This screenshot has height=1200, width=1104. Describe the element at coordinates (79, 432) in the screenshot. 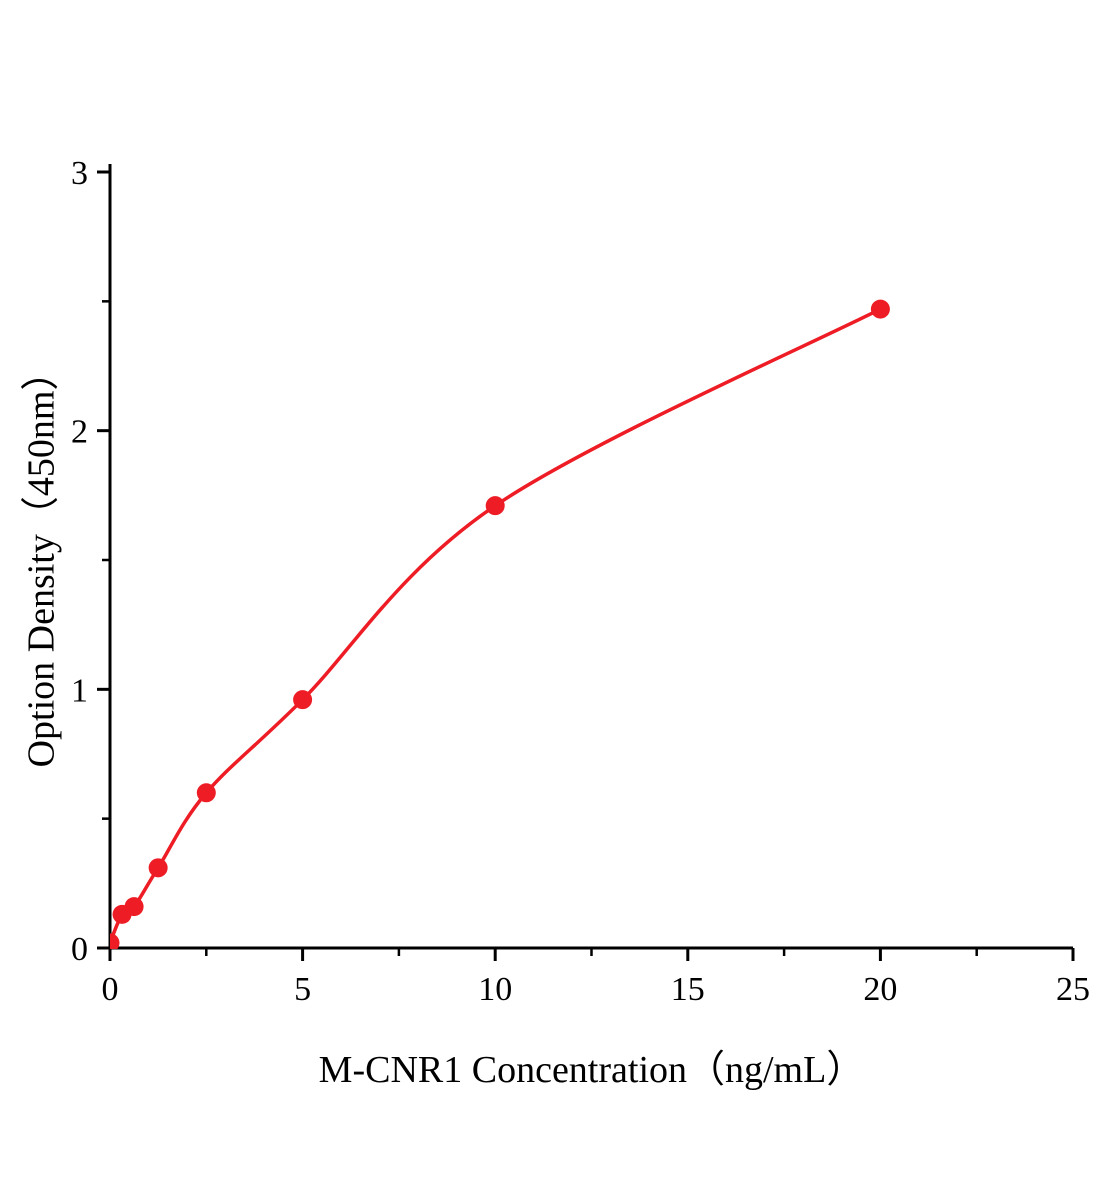

I see `y-tick-label: 2` at that location.